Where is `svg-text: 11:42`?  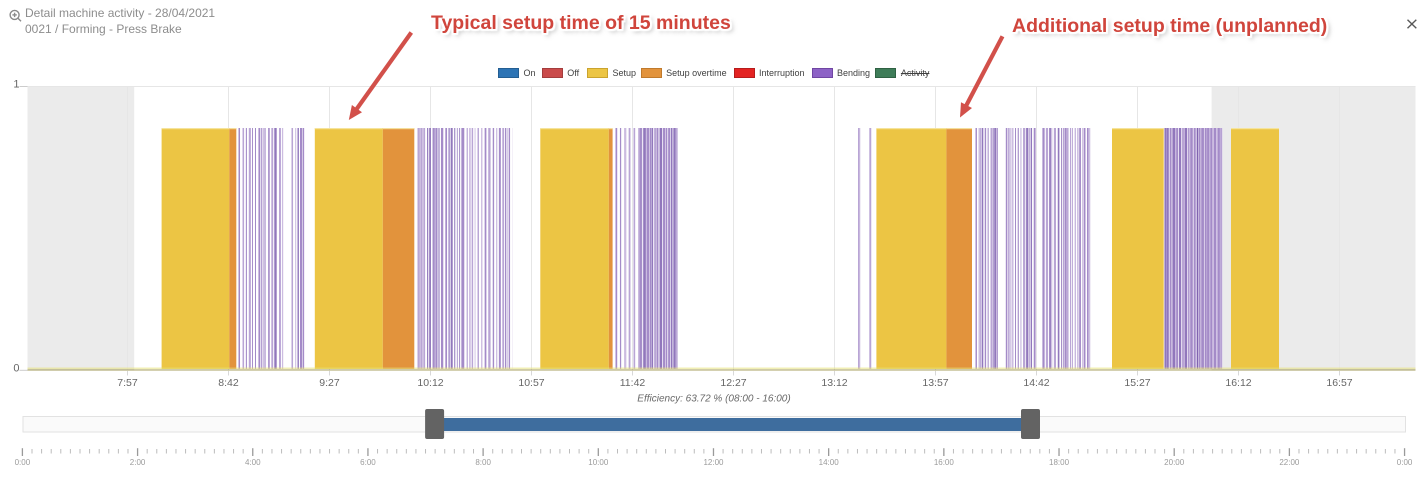 svg-text: 11:42 is located at coordinates (633, 383).